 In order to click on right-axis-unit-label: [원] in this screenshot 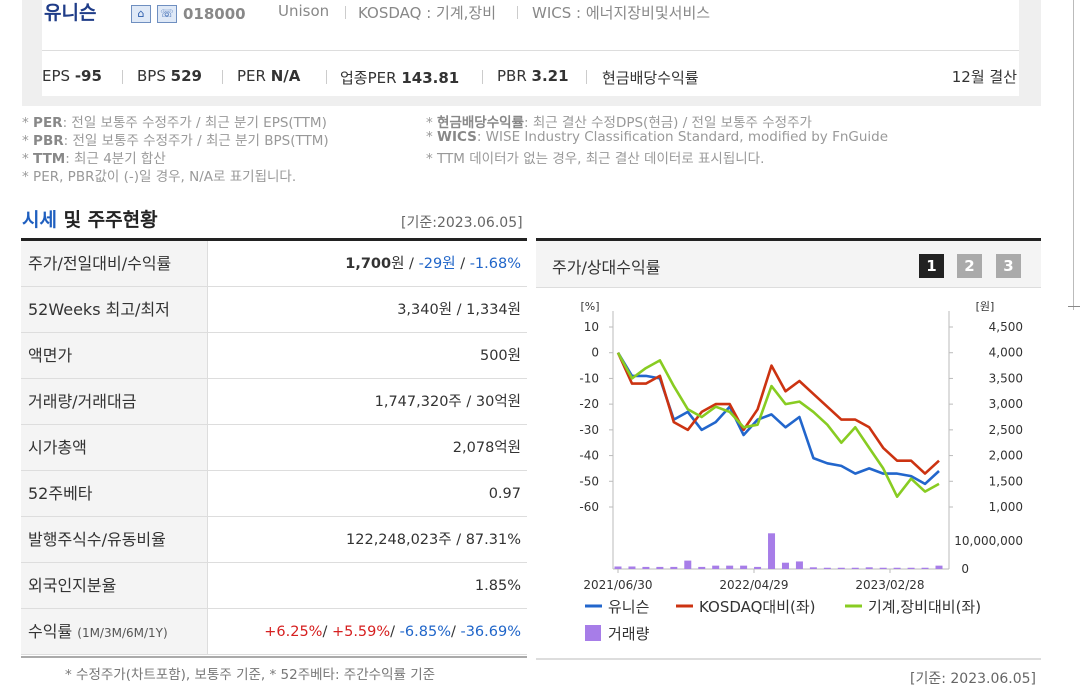, I will do `click(985, 306)`.